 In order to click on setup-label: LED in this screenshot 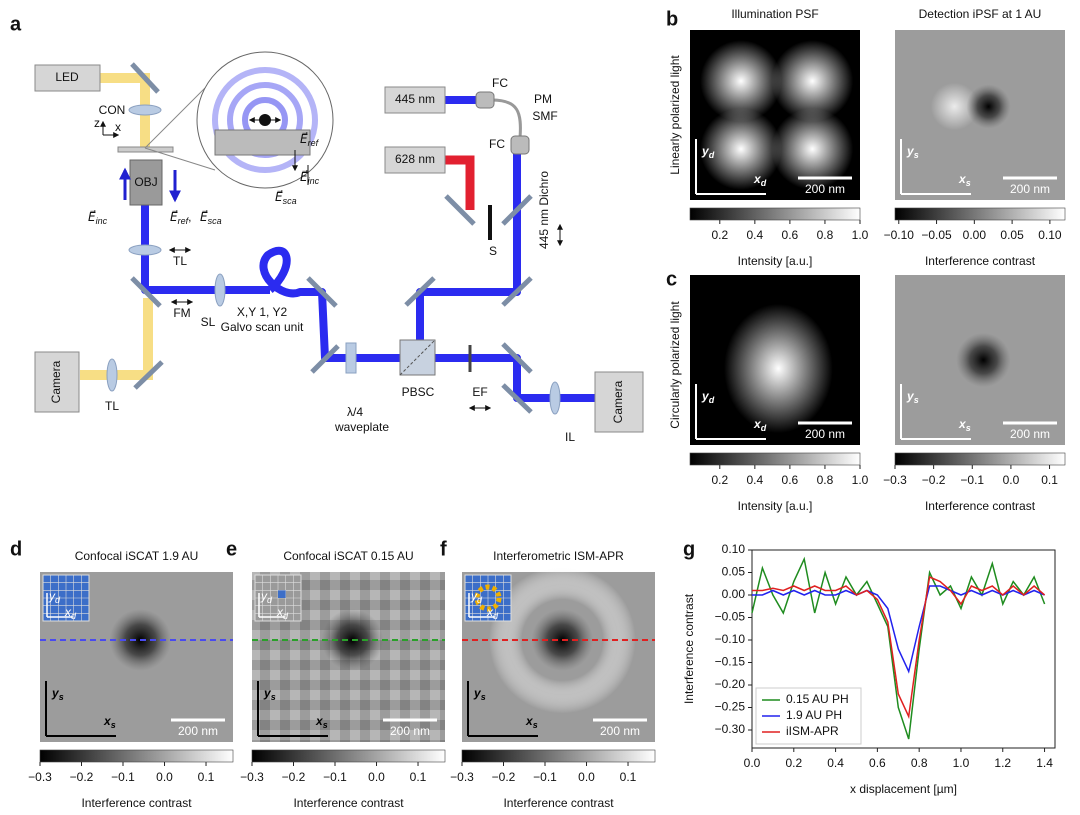, I will do `click(67, 77)`.